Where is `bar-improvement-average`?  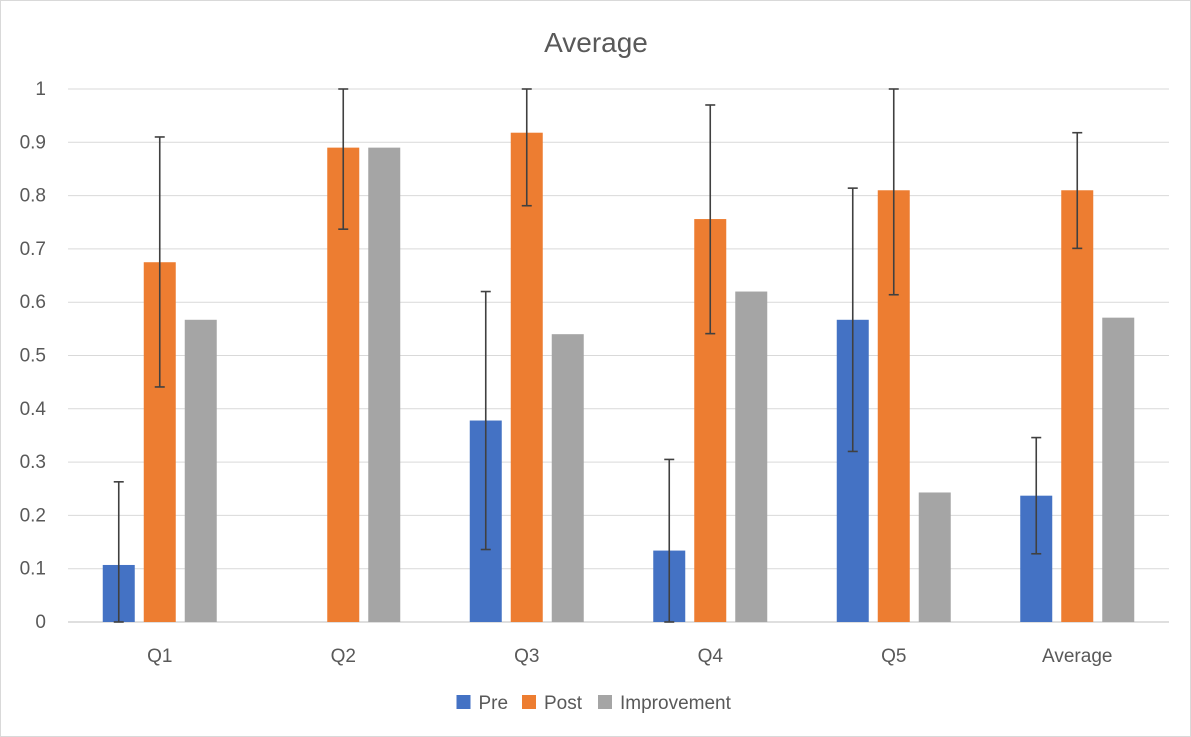 bar-improvement-average is located at coordinates (1118, 469).